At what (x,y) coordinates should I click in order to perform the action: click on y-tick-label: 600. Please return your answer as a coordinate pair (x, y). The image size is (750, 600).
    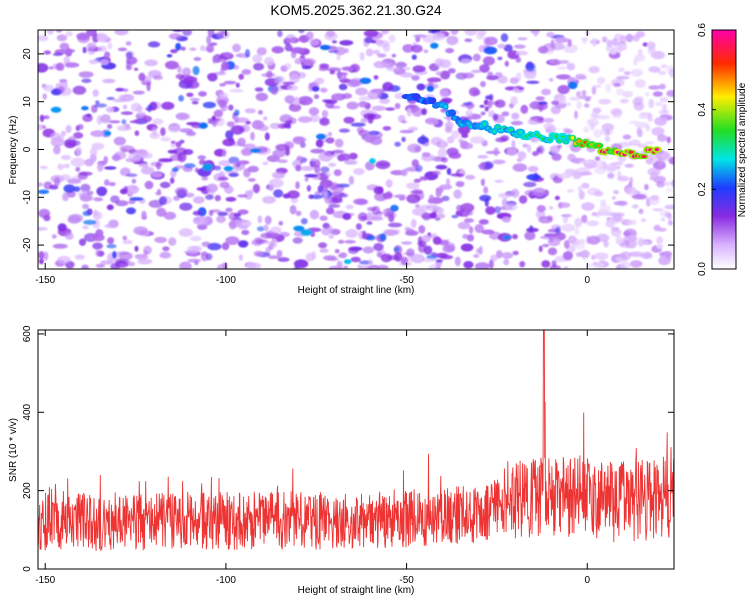
    Looking at the image, I should click on (27, 333).